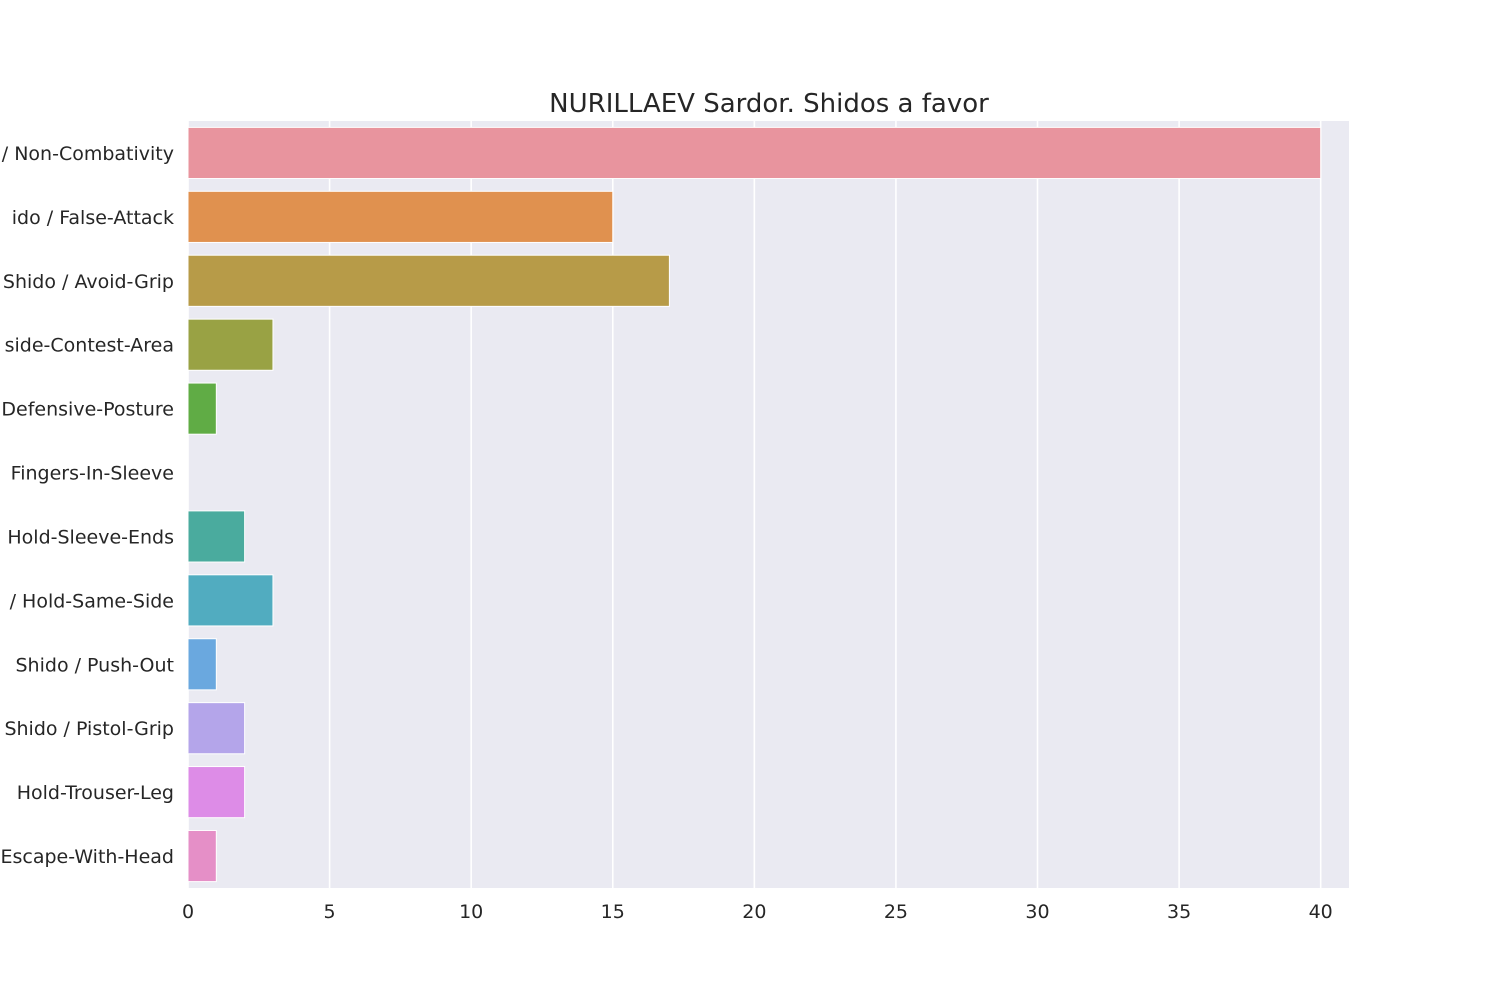 Image resolution: width=1500 pixels, height=1005 pixels. I want to click on x-tick-label: 20, so click(754, 912).